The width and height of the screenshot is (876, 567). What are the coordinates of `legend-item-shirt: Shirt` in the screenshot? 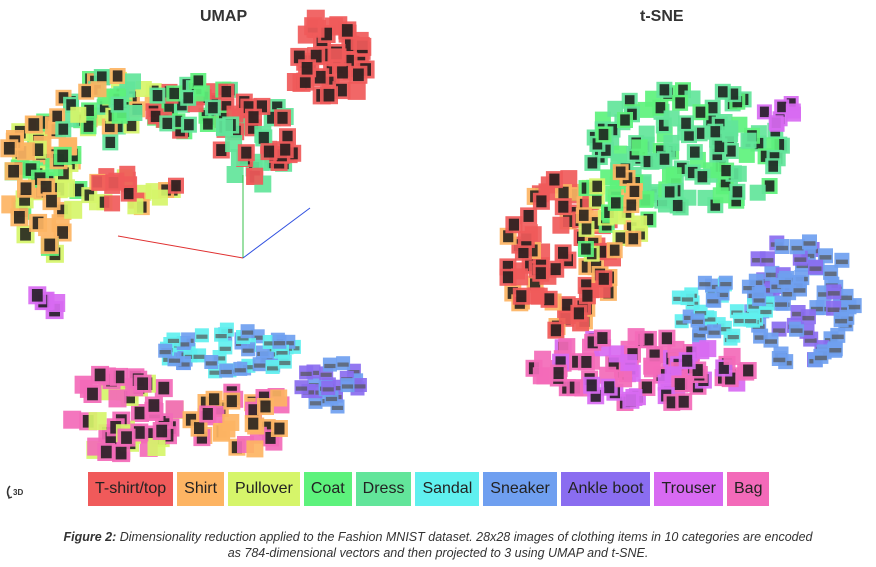 It's located at (201, 489).